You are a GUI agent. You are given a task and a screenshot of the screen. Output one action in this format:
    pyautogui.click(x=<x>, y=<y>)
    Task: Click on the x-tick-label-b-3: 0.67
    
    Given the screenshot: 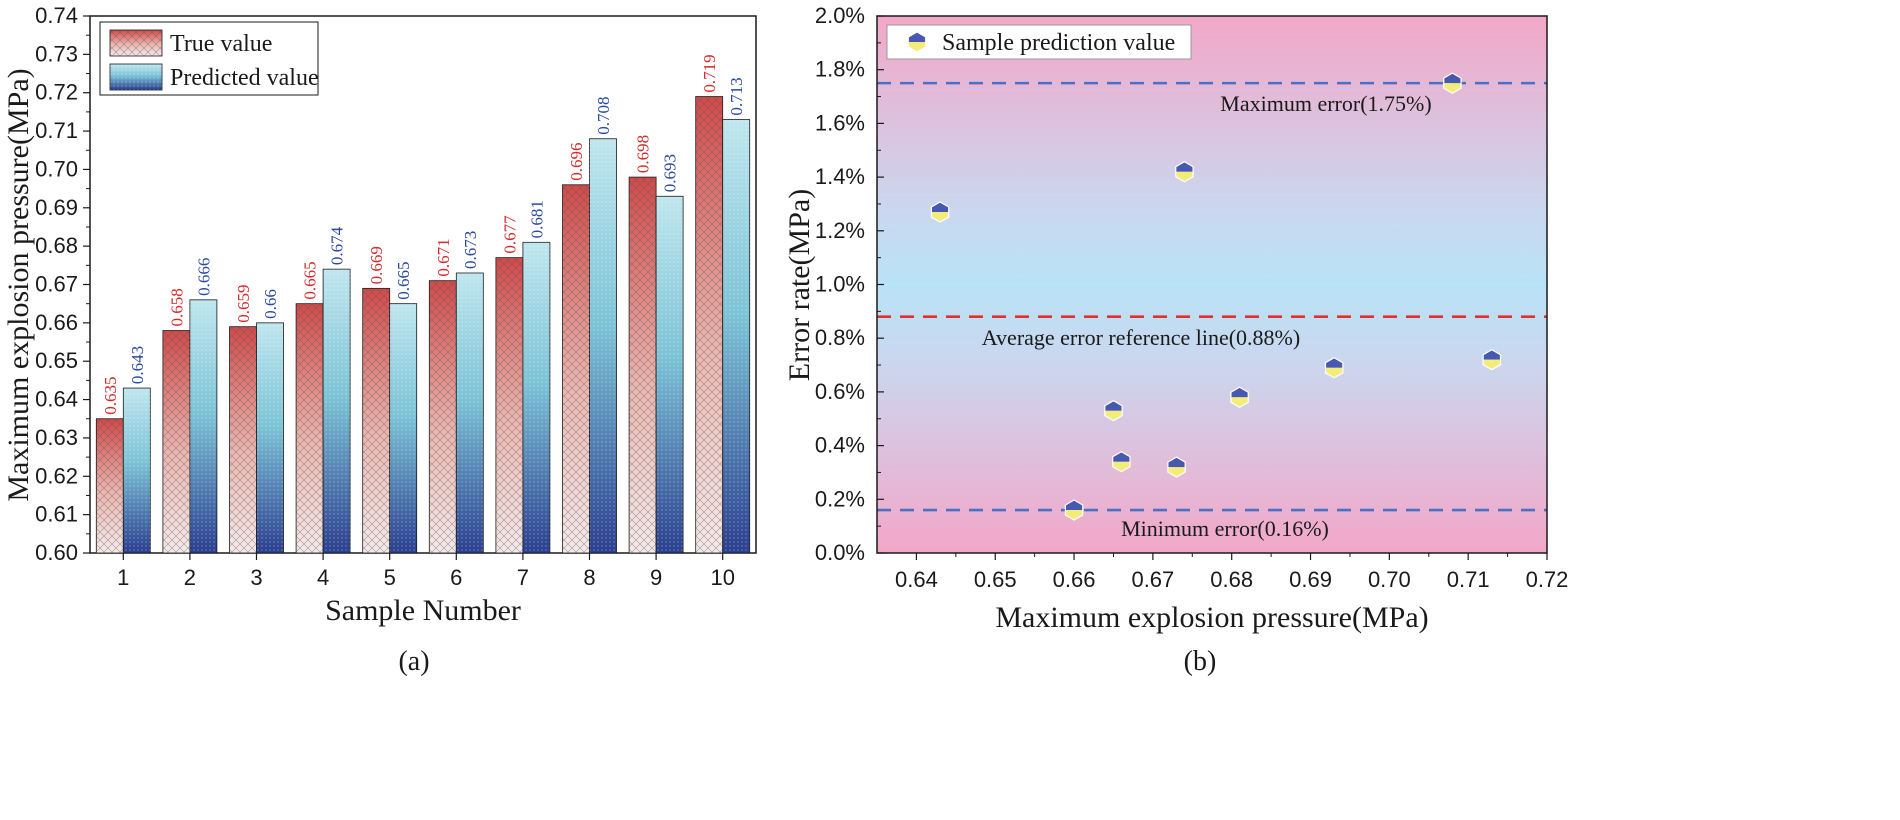 What is the action you would take?
    pyautogui.click(x=1152, y=579)
    